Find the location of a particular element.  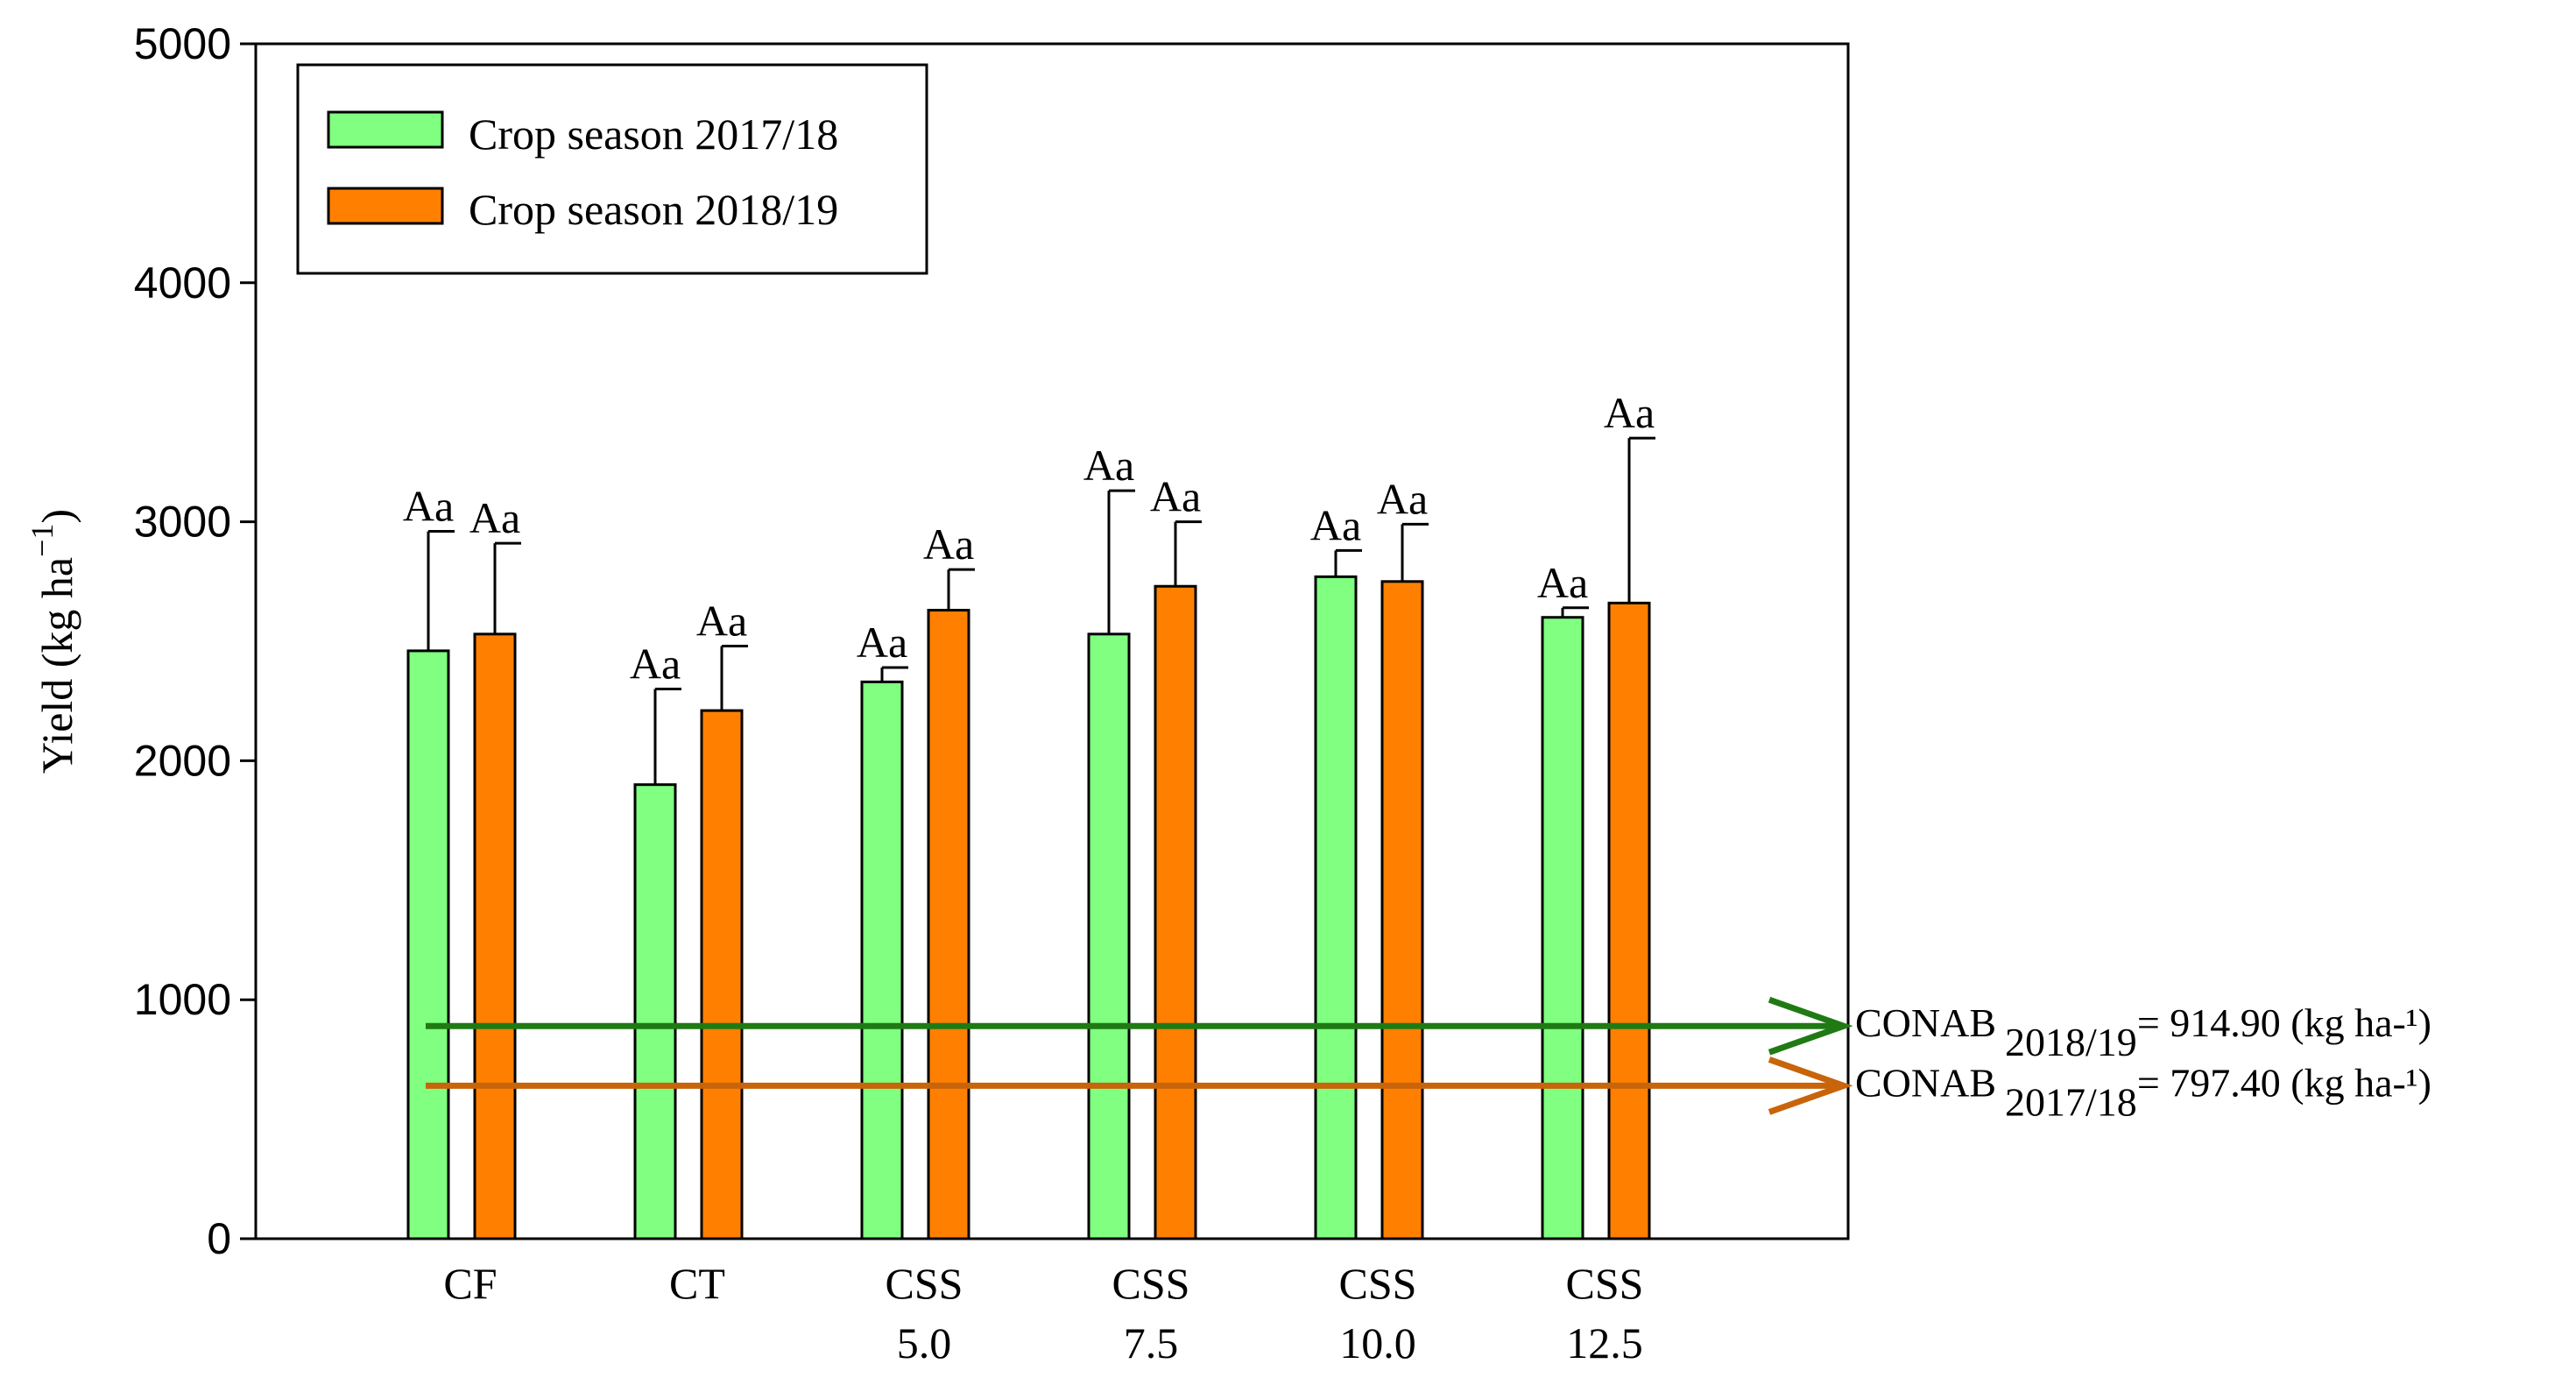

legend-label-2018-19: Crop season 2018/19 is located at coordinates (653, 209).